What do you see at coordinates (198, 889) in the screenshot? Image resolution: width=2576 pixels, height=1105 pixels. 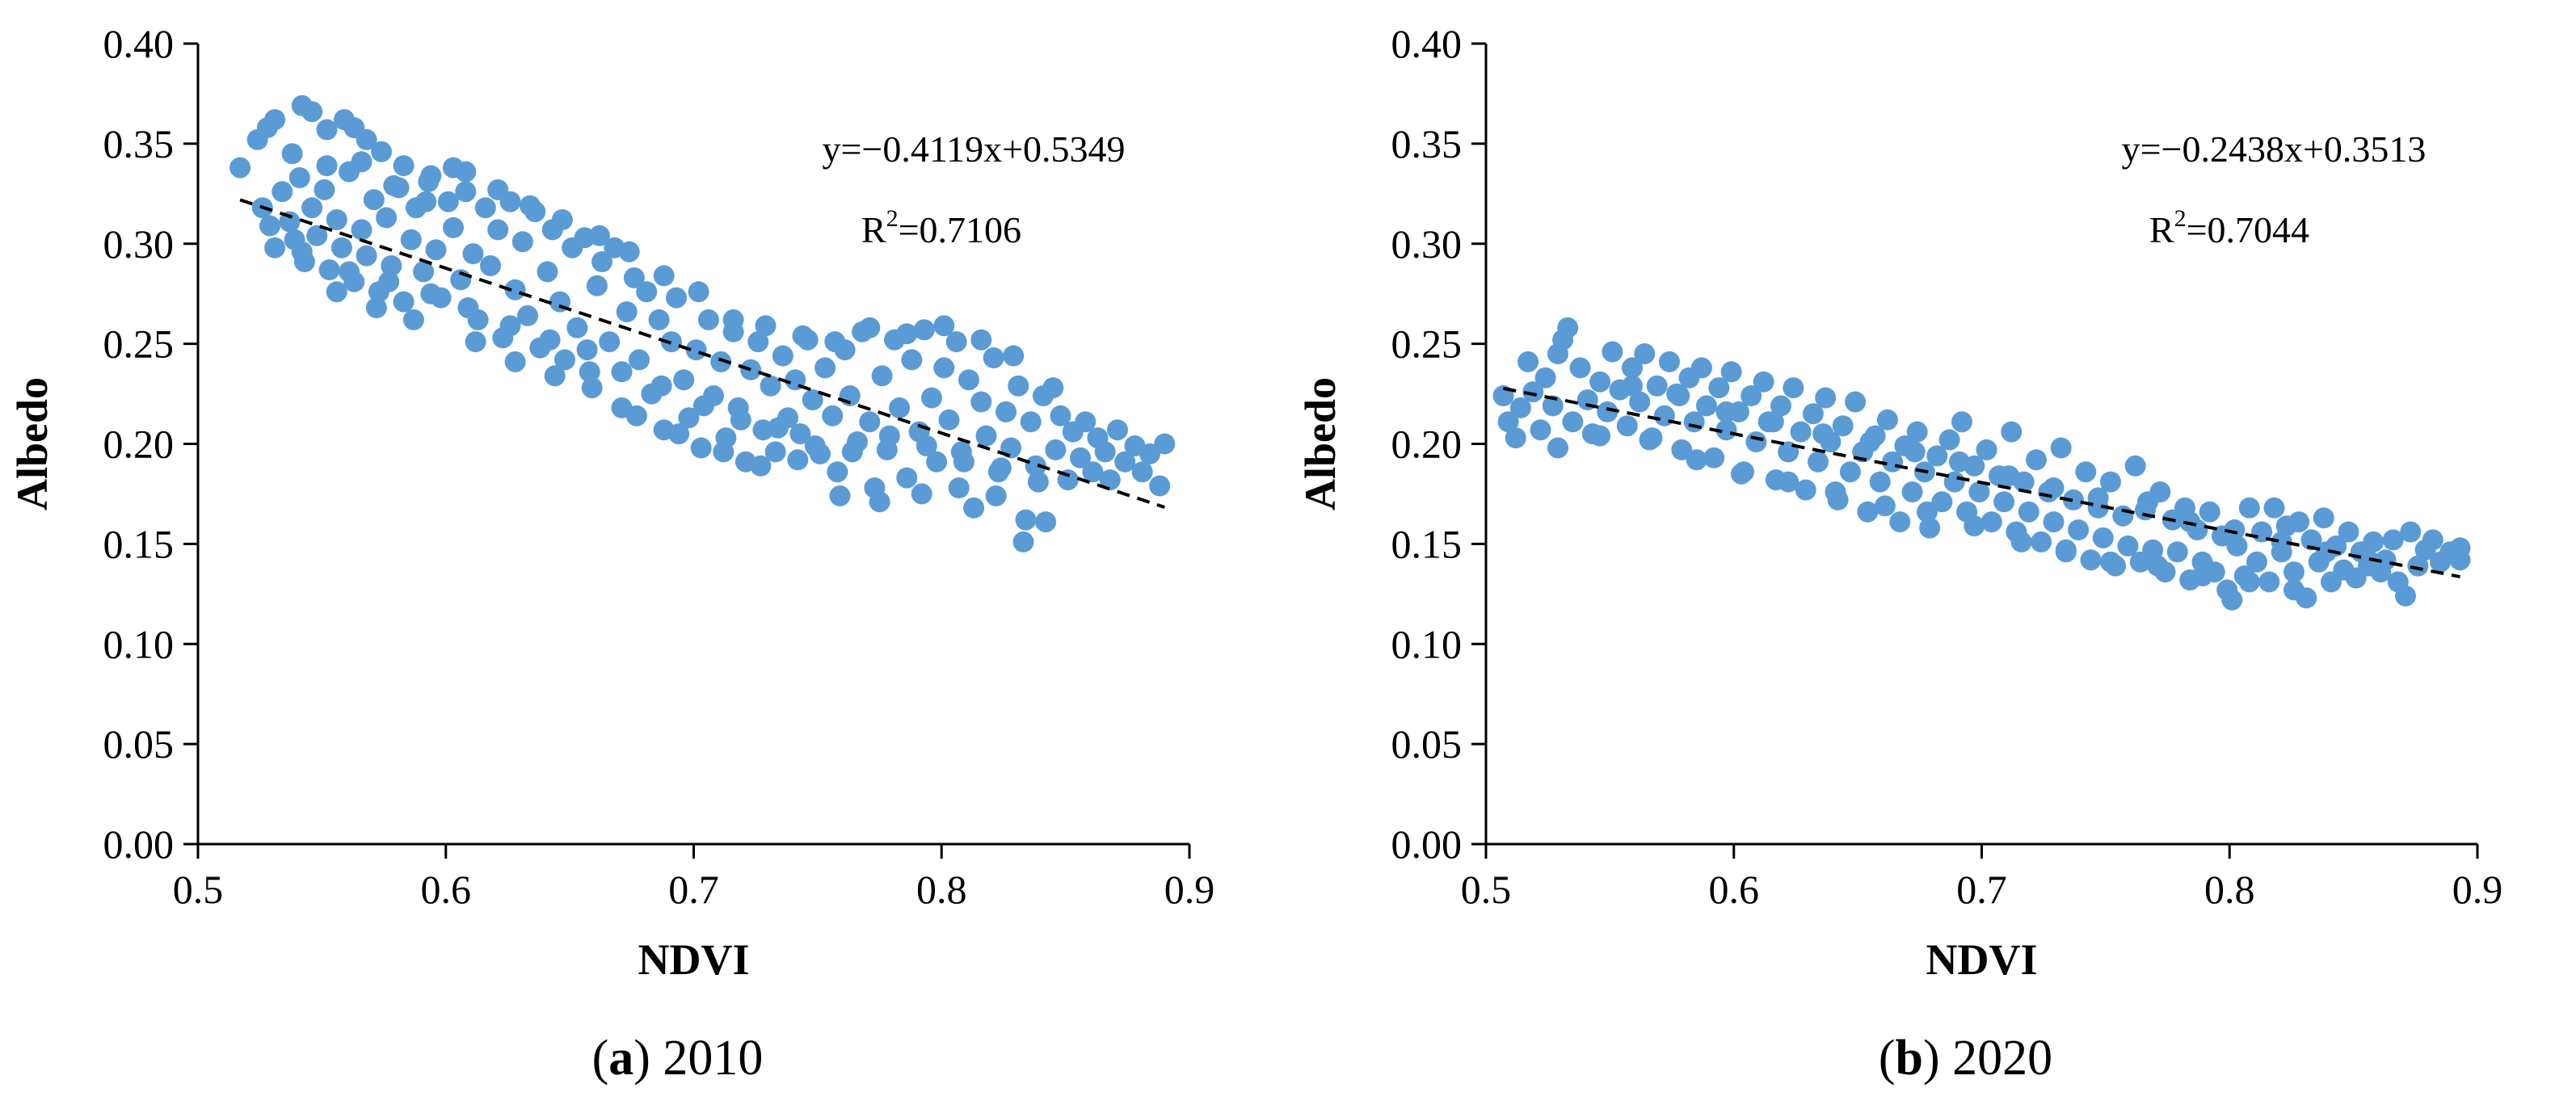 I see `x-tick-label: 0.5` at bounding box center [198, 889].